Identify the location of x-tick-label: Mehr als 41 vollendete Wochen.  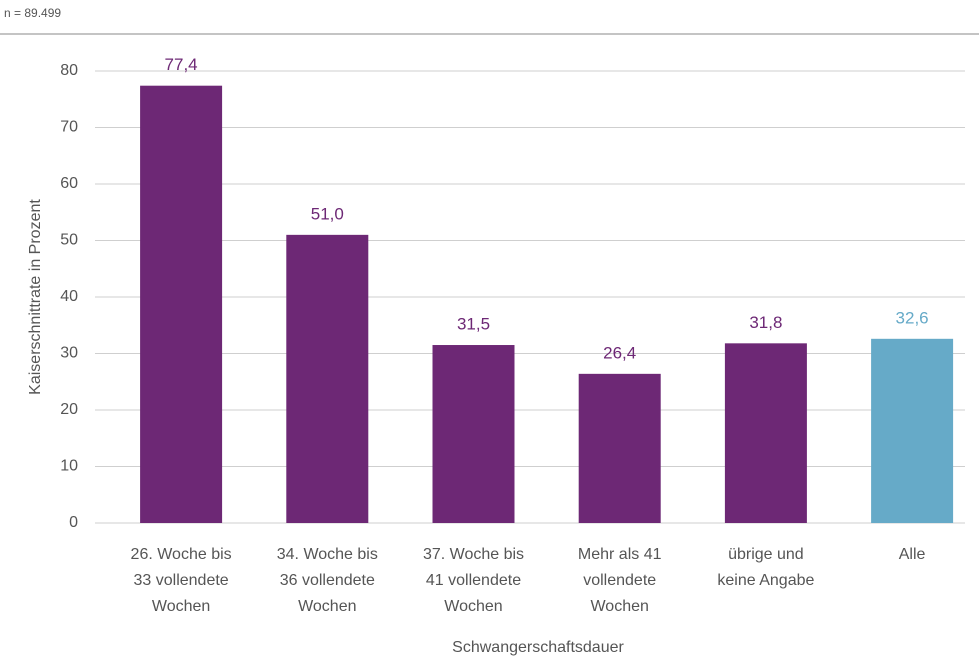
(620, 580).